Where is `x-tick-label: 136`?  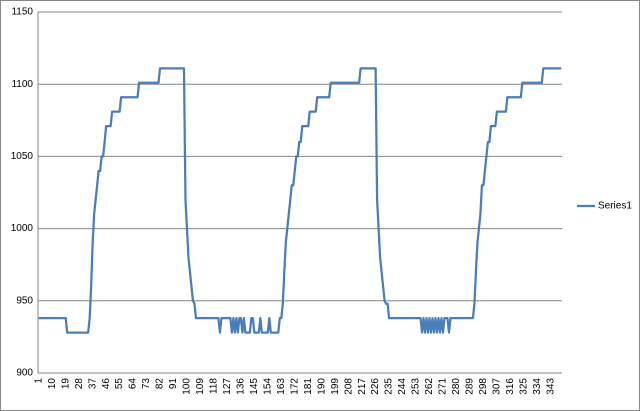 x-tick-label: 136 is located at coordinates (241, 386).